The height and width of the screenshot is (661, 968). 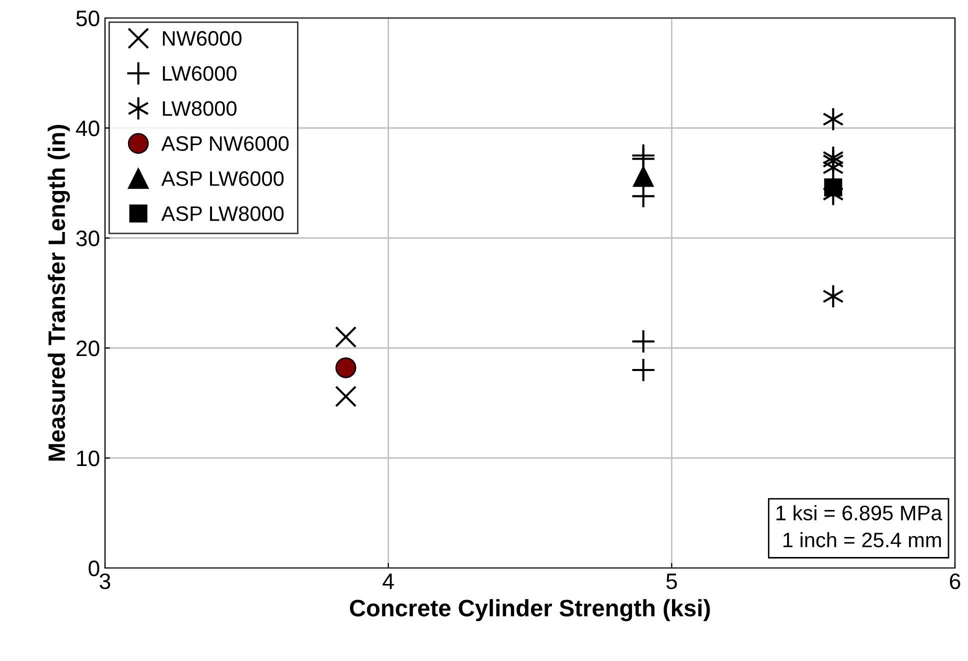 What do you see at coordinates (88, 238) in the screenshot?
I see `y-tick-label: 30` at bounding box center [88, 238].